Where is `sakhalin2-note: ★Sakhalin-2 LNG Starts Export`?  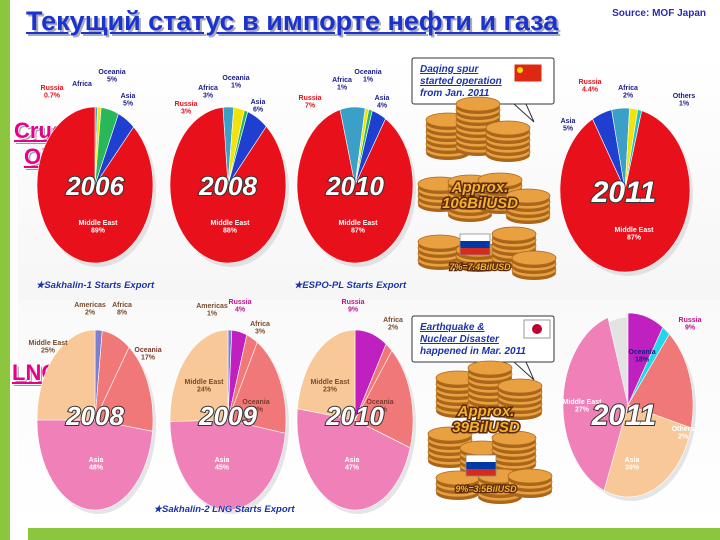
sakhalin2-note: ★Sakhalin-2 LNG Starts Export is located at coordinates (224, 509).